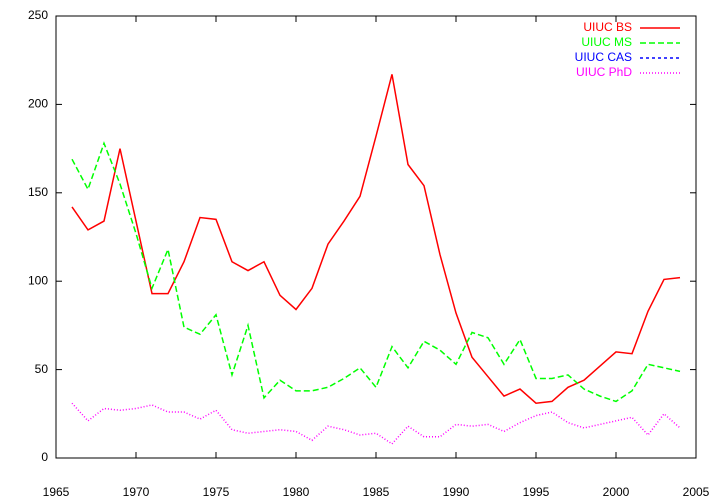 This screenshot has width=720, height=504. I want to click on y-tick-label: 200, so click(38, 104).